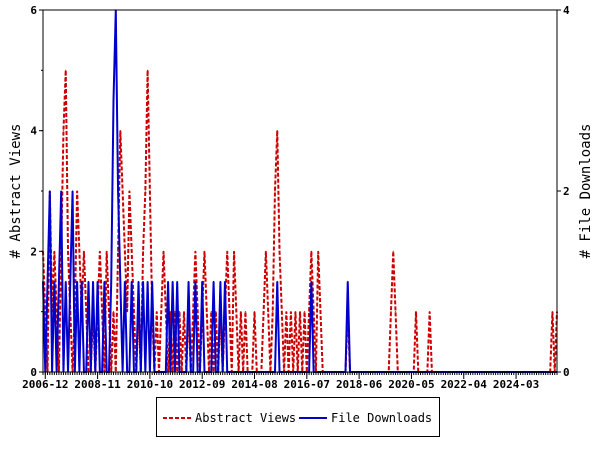 This screenshot has width=600, height=450. What do you see at coordinates (45, 384) in the screenshot?
I see `x-tick-label: 2006-12` at bounding box center [45, 384].